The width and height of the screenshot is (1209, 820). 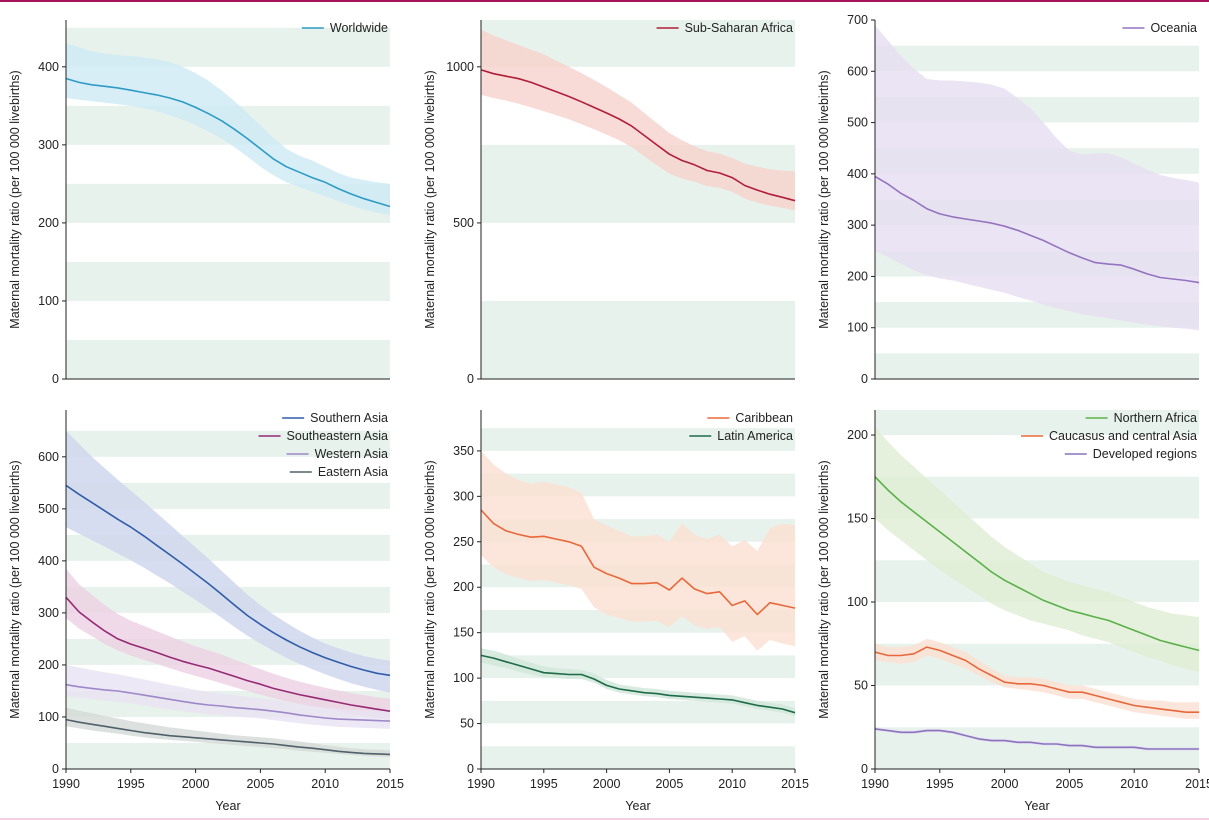 What do you see at coordinates (1141, 418) in the screenshot?
I see `legend-entry: Northern Africa` at bounding box center [1141, 418].